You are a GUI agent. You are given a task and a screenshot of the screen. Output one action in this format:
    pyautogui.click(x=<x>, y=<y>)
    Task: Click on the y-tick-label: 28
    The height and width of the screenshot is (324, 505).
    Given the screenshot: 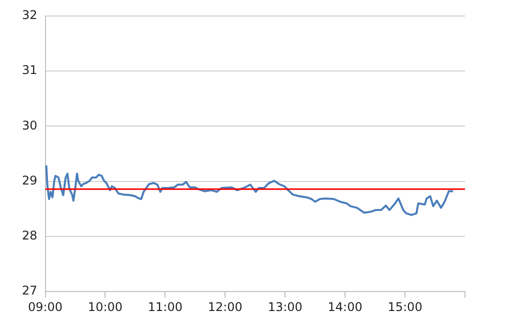 What is the action you would take?
    pyautogui.click(x=30, y=235)
    